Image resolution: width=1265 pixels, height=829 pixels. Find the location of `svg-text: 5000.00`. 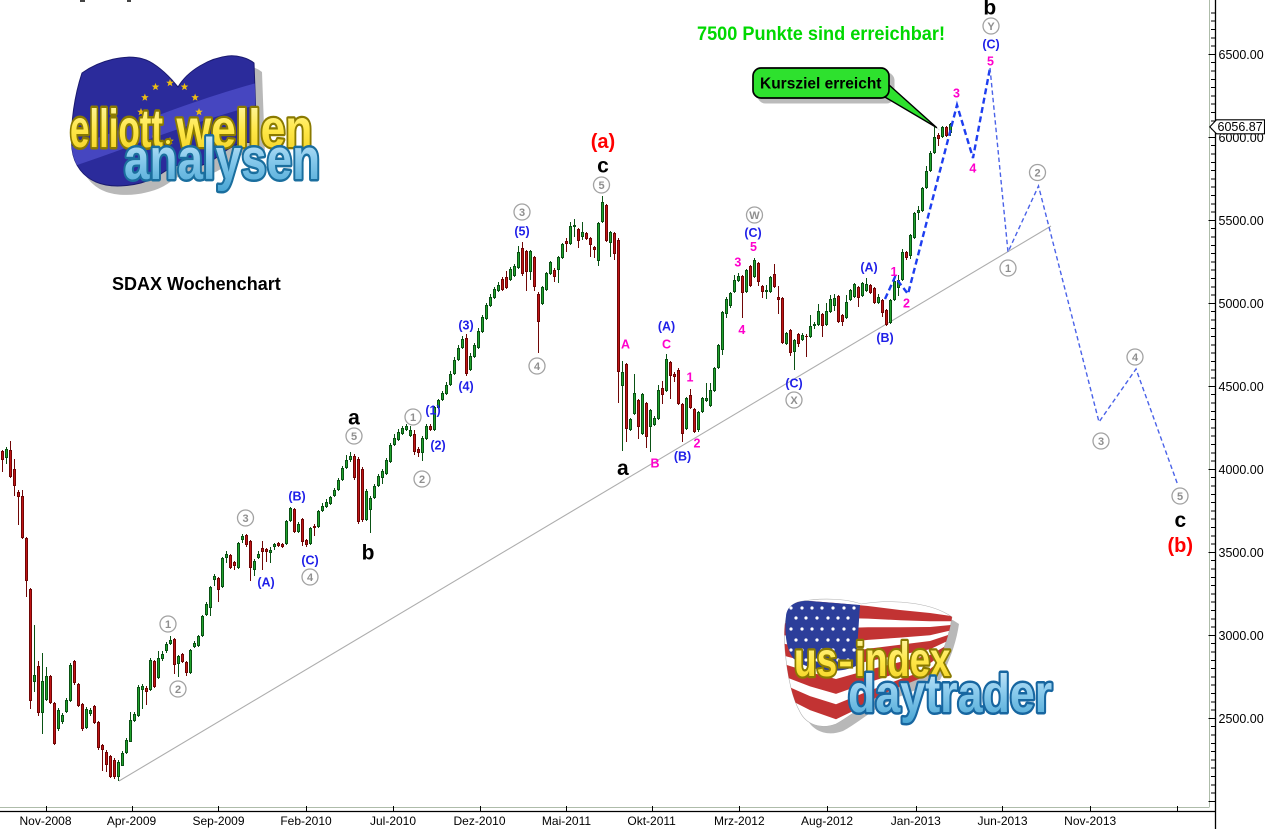

svg-text: 5000.00 is located at coordinates (1241, 304).